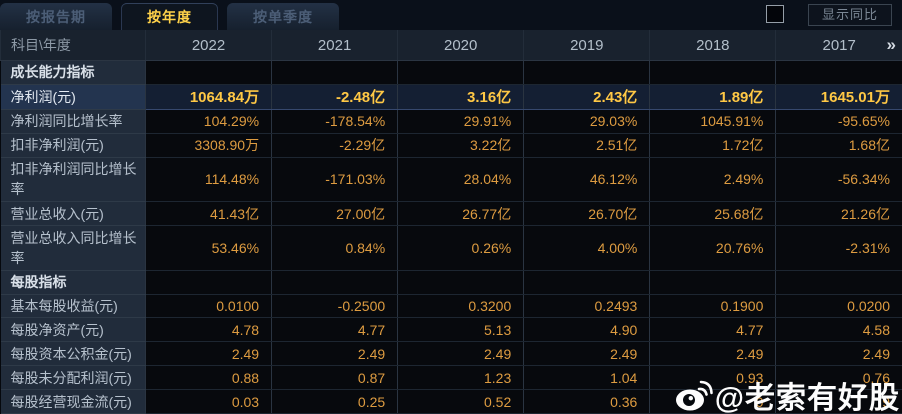  What do you see at coordinates (334, 96) in the screenshot?
I see `cell-value: -2.48亿` at bounding box center [334, 96].